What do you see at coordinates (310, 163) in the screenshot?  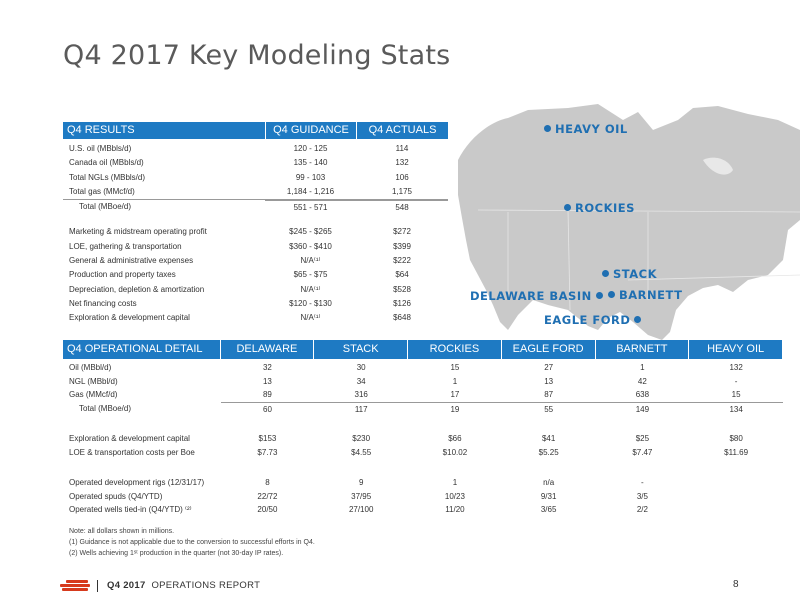 I see `guidance-value: 135 - 140` at bounding box center [310, 163].